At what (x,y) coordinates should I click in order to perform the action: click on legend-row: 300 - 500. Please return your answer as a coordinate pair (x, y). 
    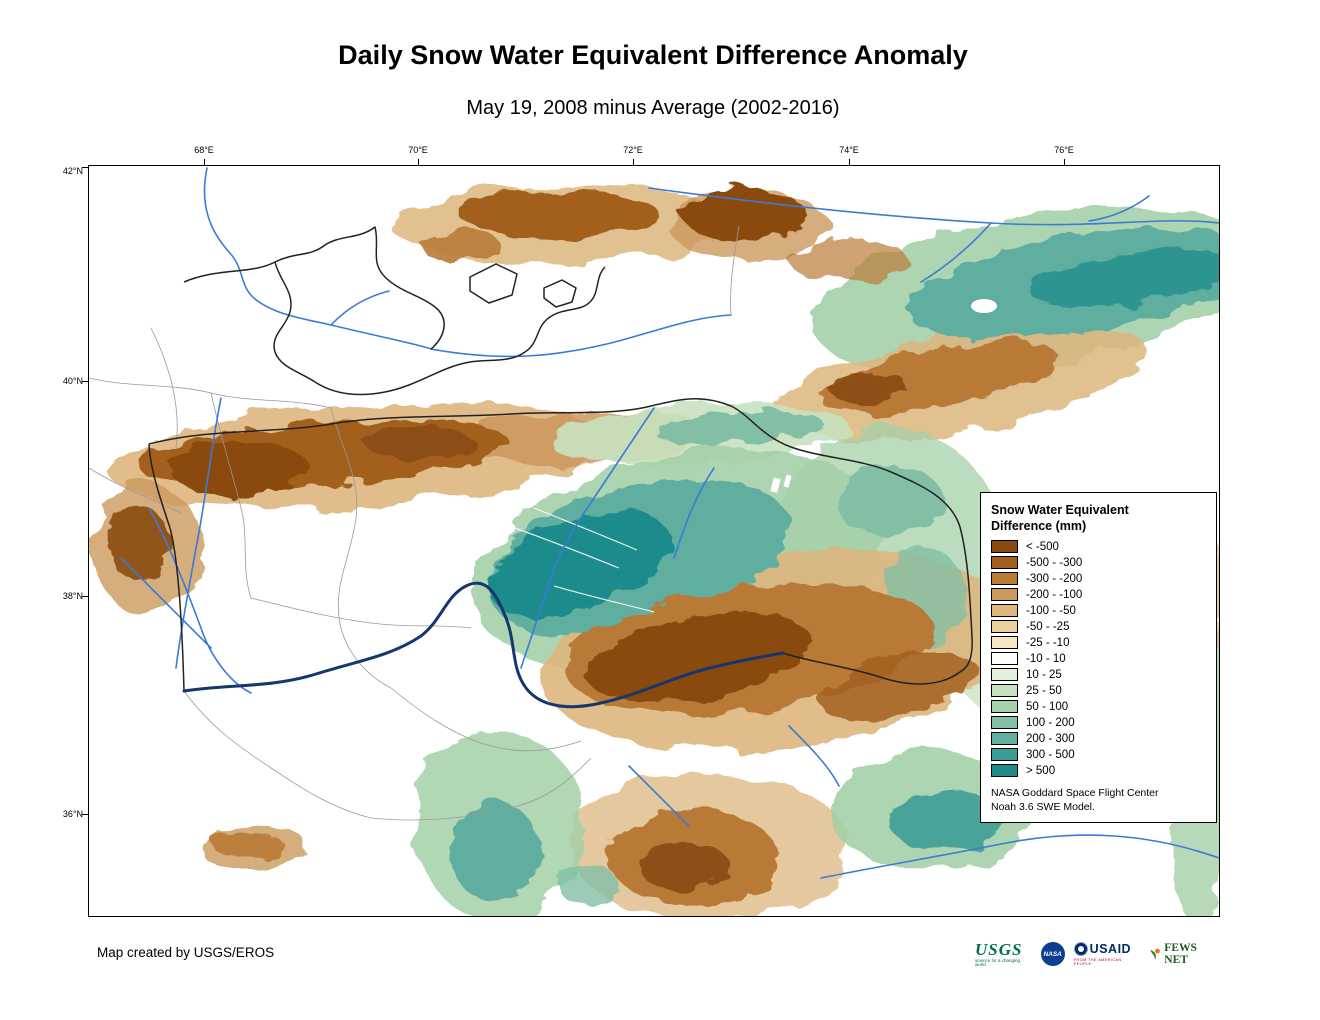
    Looking at the image, I should click on (1098, 754).